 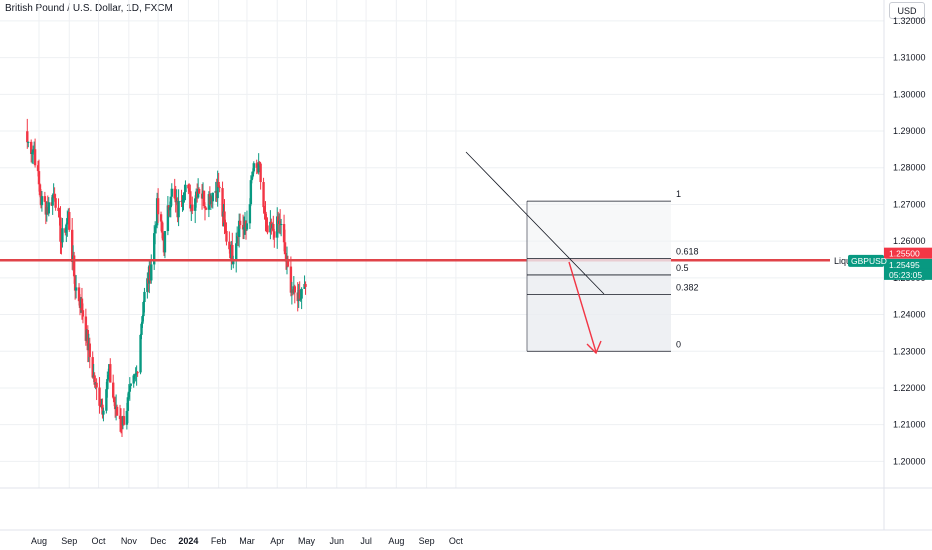 What do you see at coordinates (909, 315) in the screenshot?
I see `price-tick-label: 1.24000` at bounding box center [909, 315].